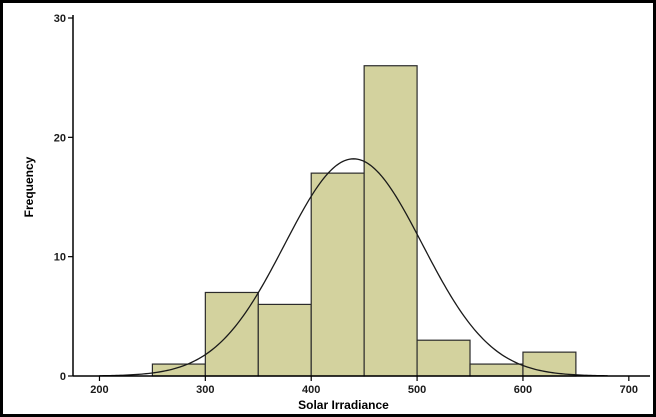 This screenshot has width=656, height=417. What do you see at coordinates (311, 390) in the screenshot?
I see `x-tick-label: 400` at bounding box center [311, 390].